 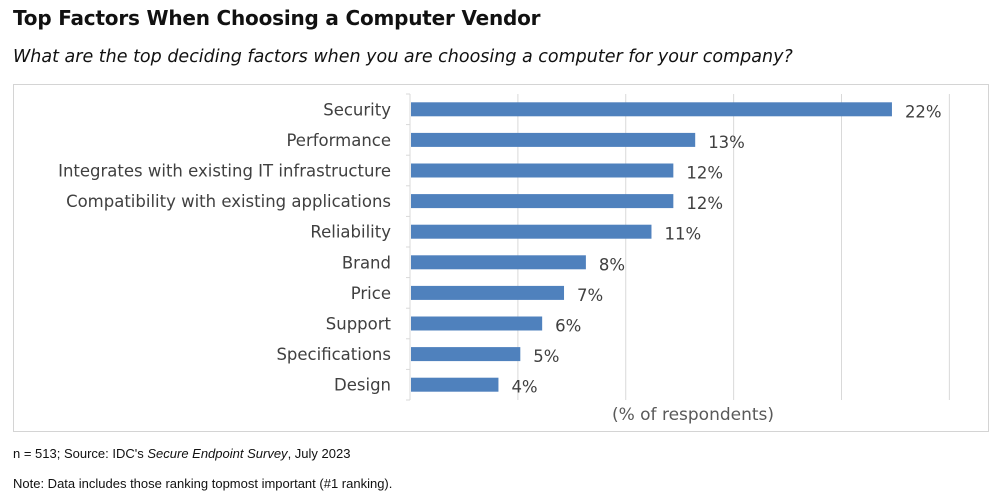 What do you see at coordinates (366, 262) in the screenshot?
I see `category-label: Brand` at bounding box center [366, 262].